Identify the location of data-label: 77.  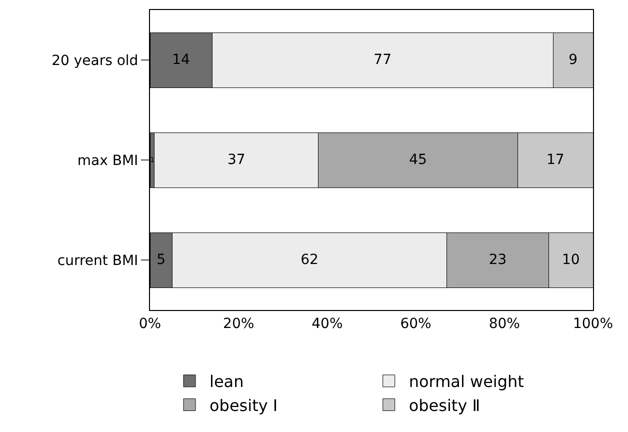
(383, 60).